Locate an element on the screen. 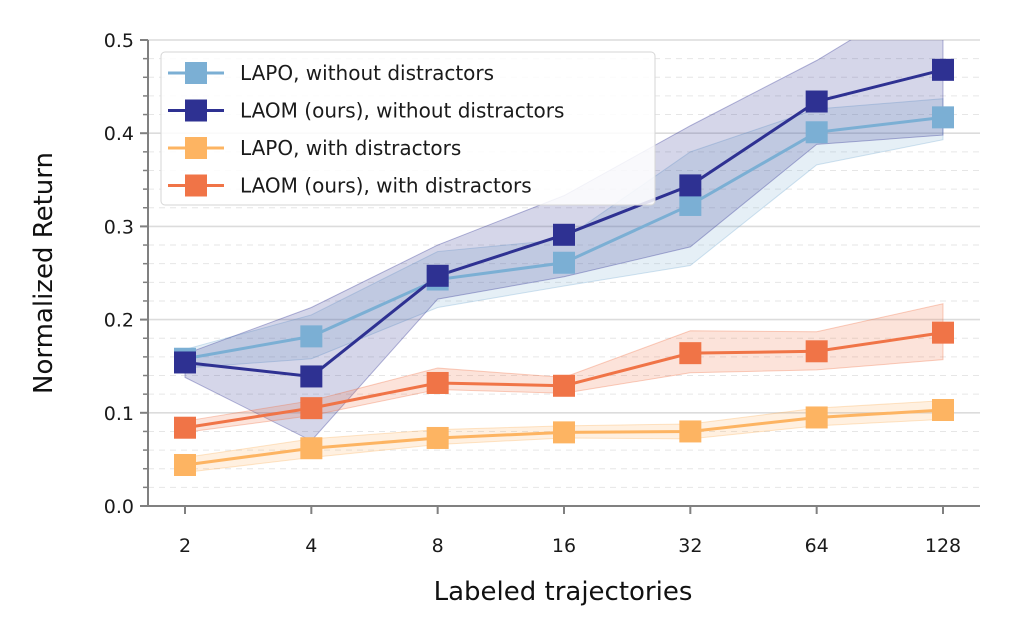  y-tick-label: 0.0 is located at coordinates (119, 507).